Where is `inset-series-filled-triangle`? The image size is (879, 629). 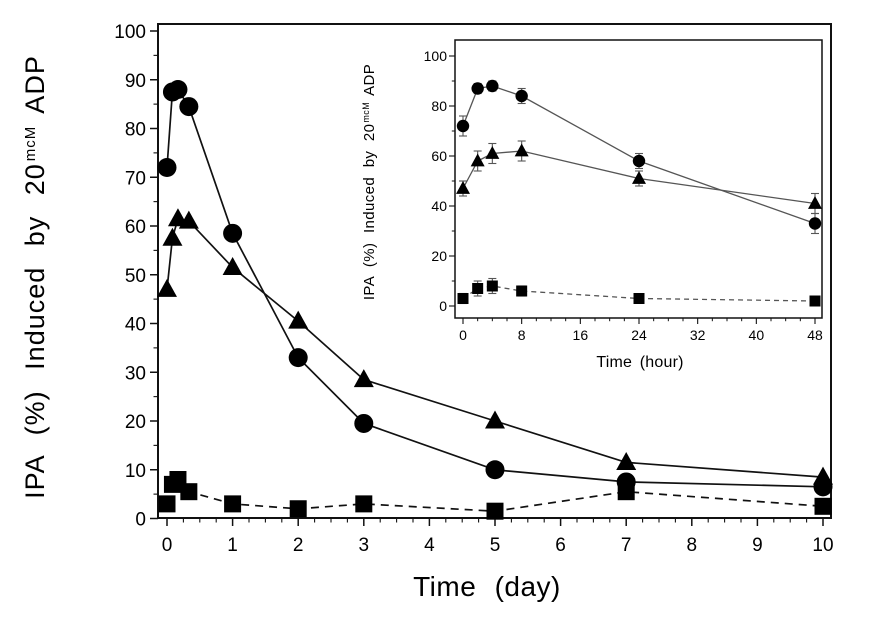 inset-series-filled-triangle is located at coordinates (639, 177).